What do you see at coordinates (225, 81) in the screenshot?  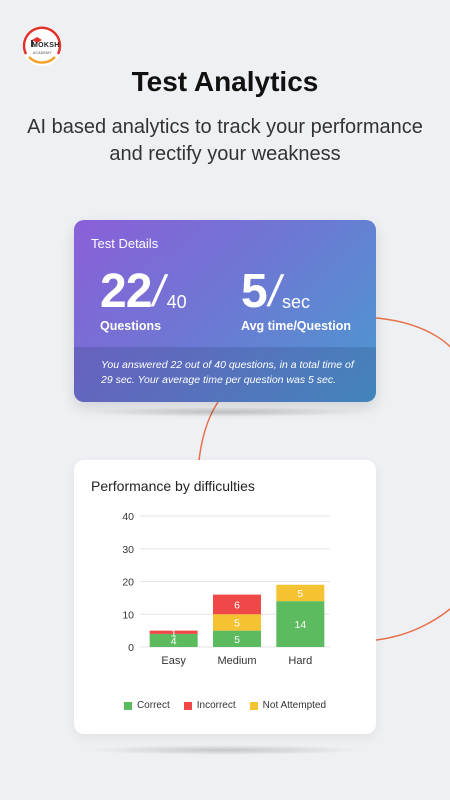 I see `page-title: Test Analytics` at bounding box center [225, 81].